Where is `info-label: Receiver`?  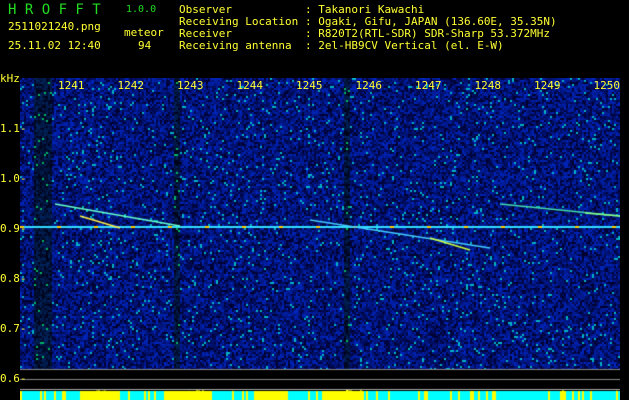
info-label: Receiver is located at coordinates (205, 33).